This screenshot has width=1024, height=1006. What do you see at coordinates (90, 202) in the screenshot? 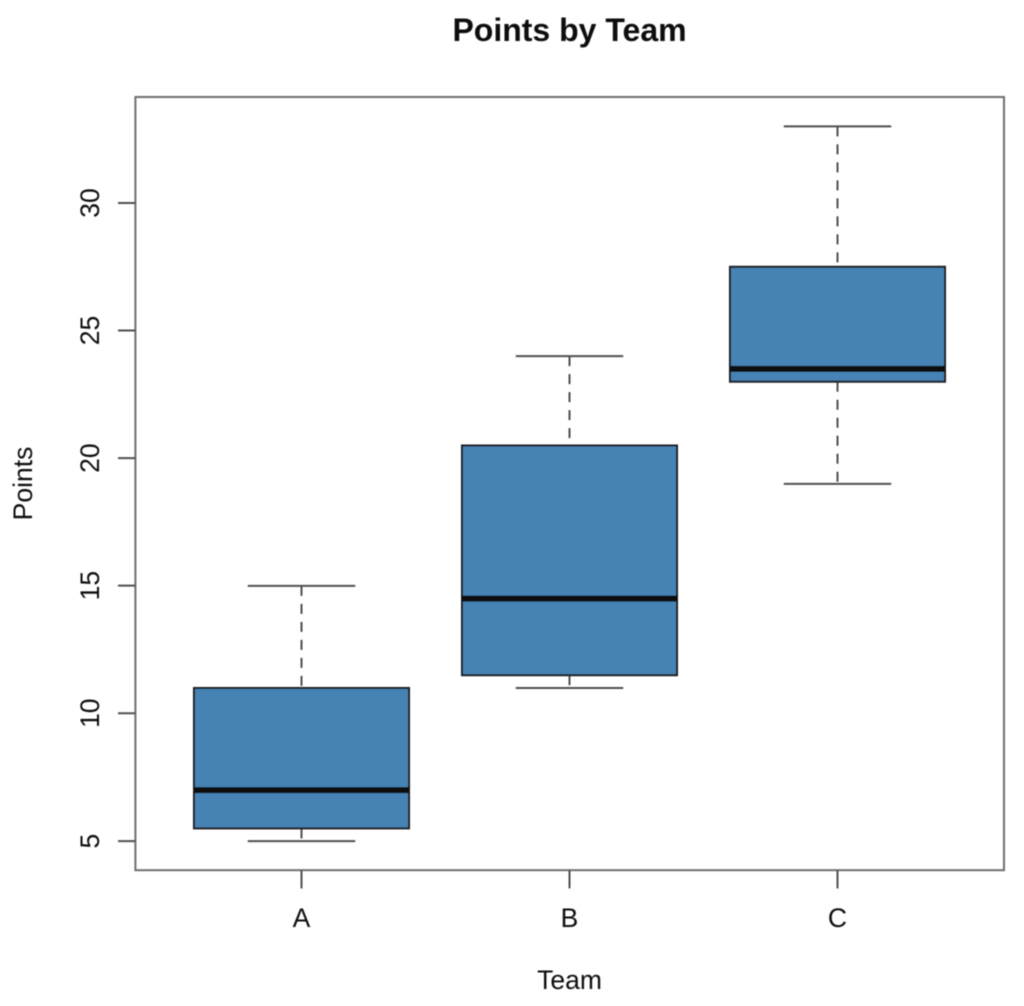
I see `svg-text: 30` at bounding box center [90, 202].